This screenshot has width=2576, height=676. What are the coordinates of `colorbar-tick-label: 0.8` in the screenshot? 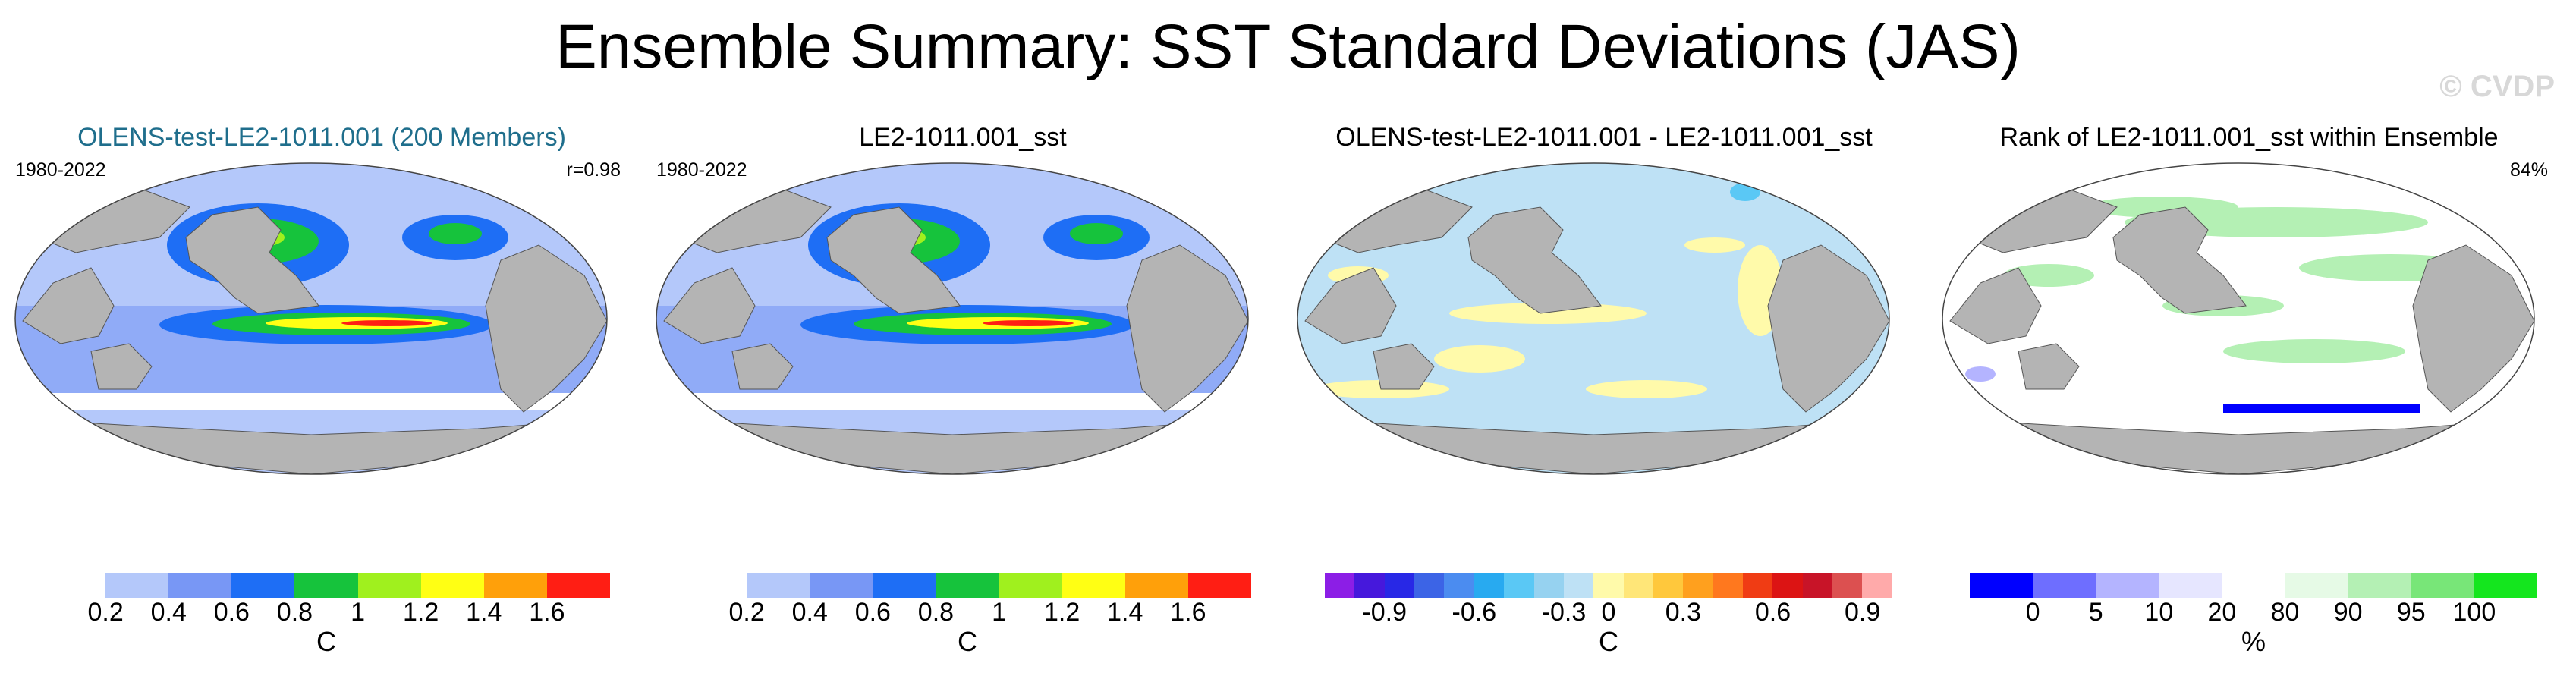 It's located at (936, 612).